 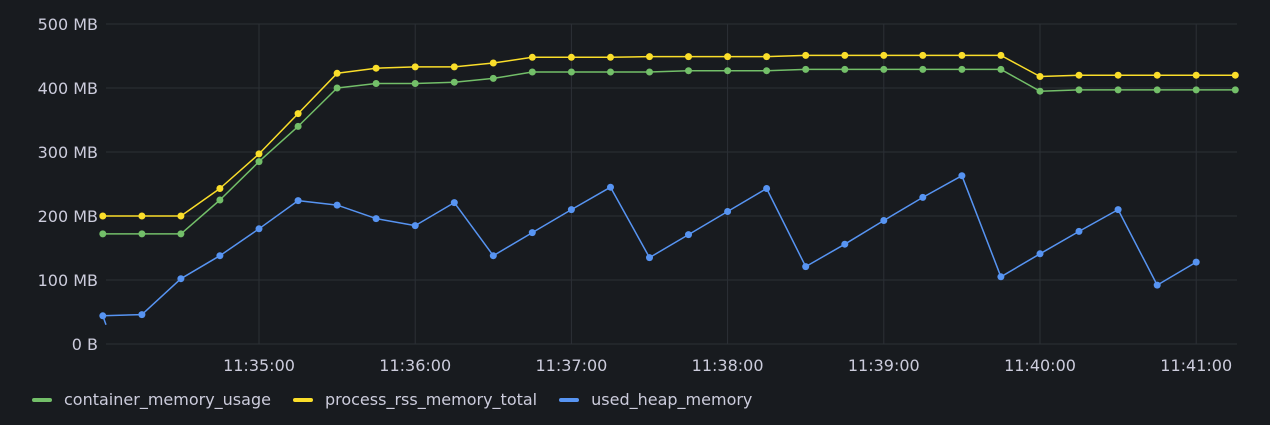 I want to click on y-tick-label: 0 B, so click(x=85, y=344).